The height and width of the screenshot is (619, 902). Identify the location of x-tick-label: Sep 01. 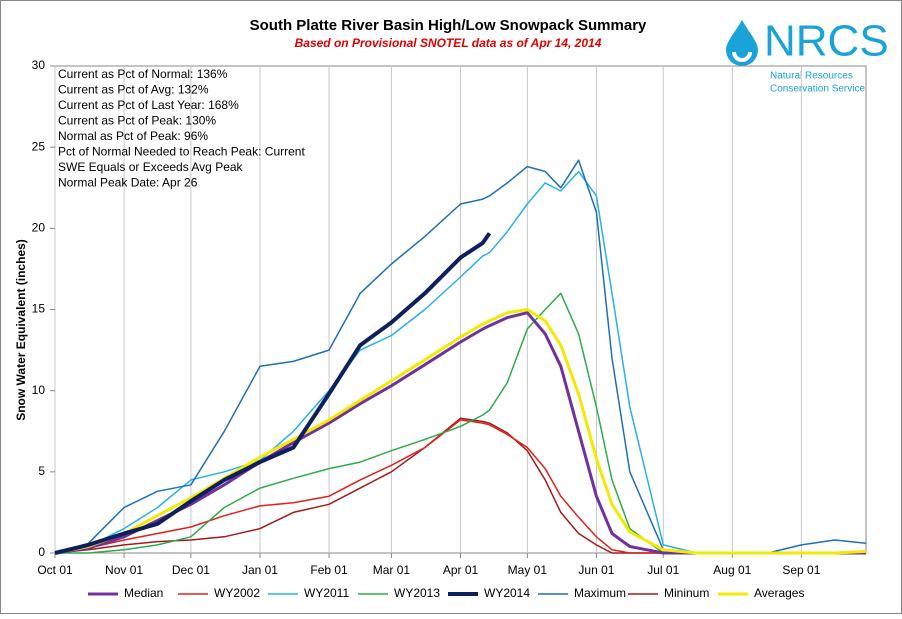
(801, 570).